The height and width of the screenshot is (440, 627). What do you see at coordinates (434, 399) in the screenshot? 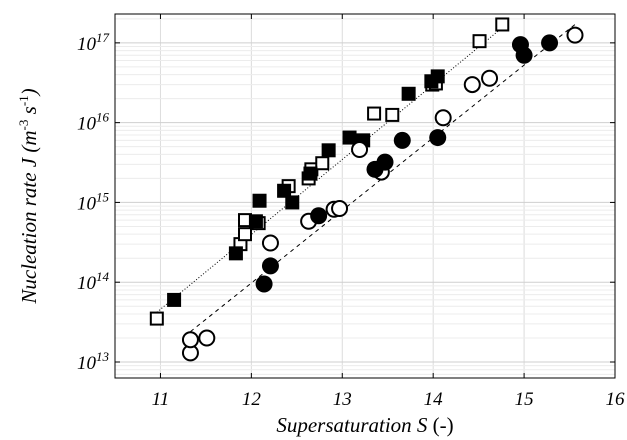
I see `x-tick-label: 14` at bounding box center [434, 399].